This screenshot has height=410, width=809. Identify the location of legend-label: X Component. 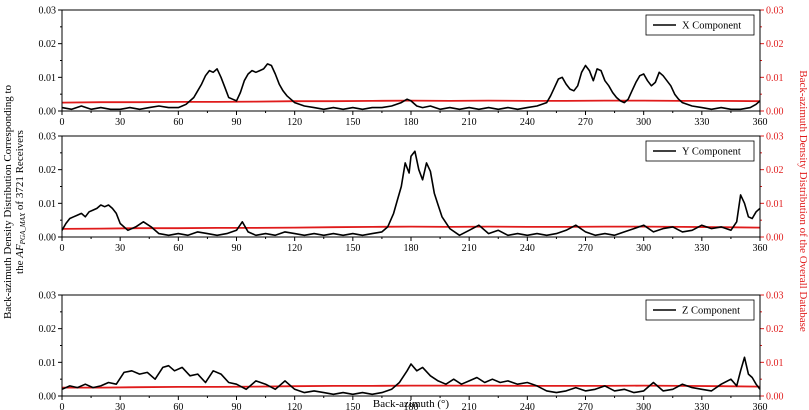
(711, 26).